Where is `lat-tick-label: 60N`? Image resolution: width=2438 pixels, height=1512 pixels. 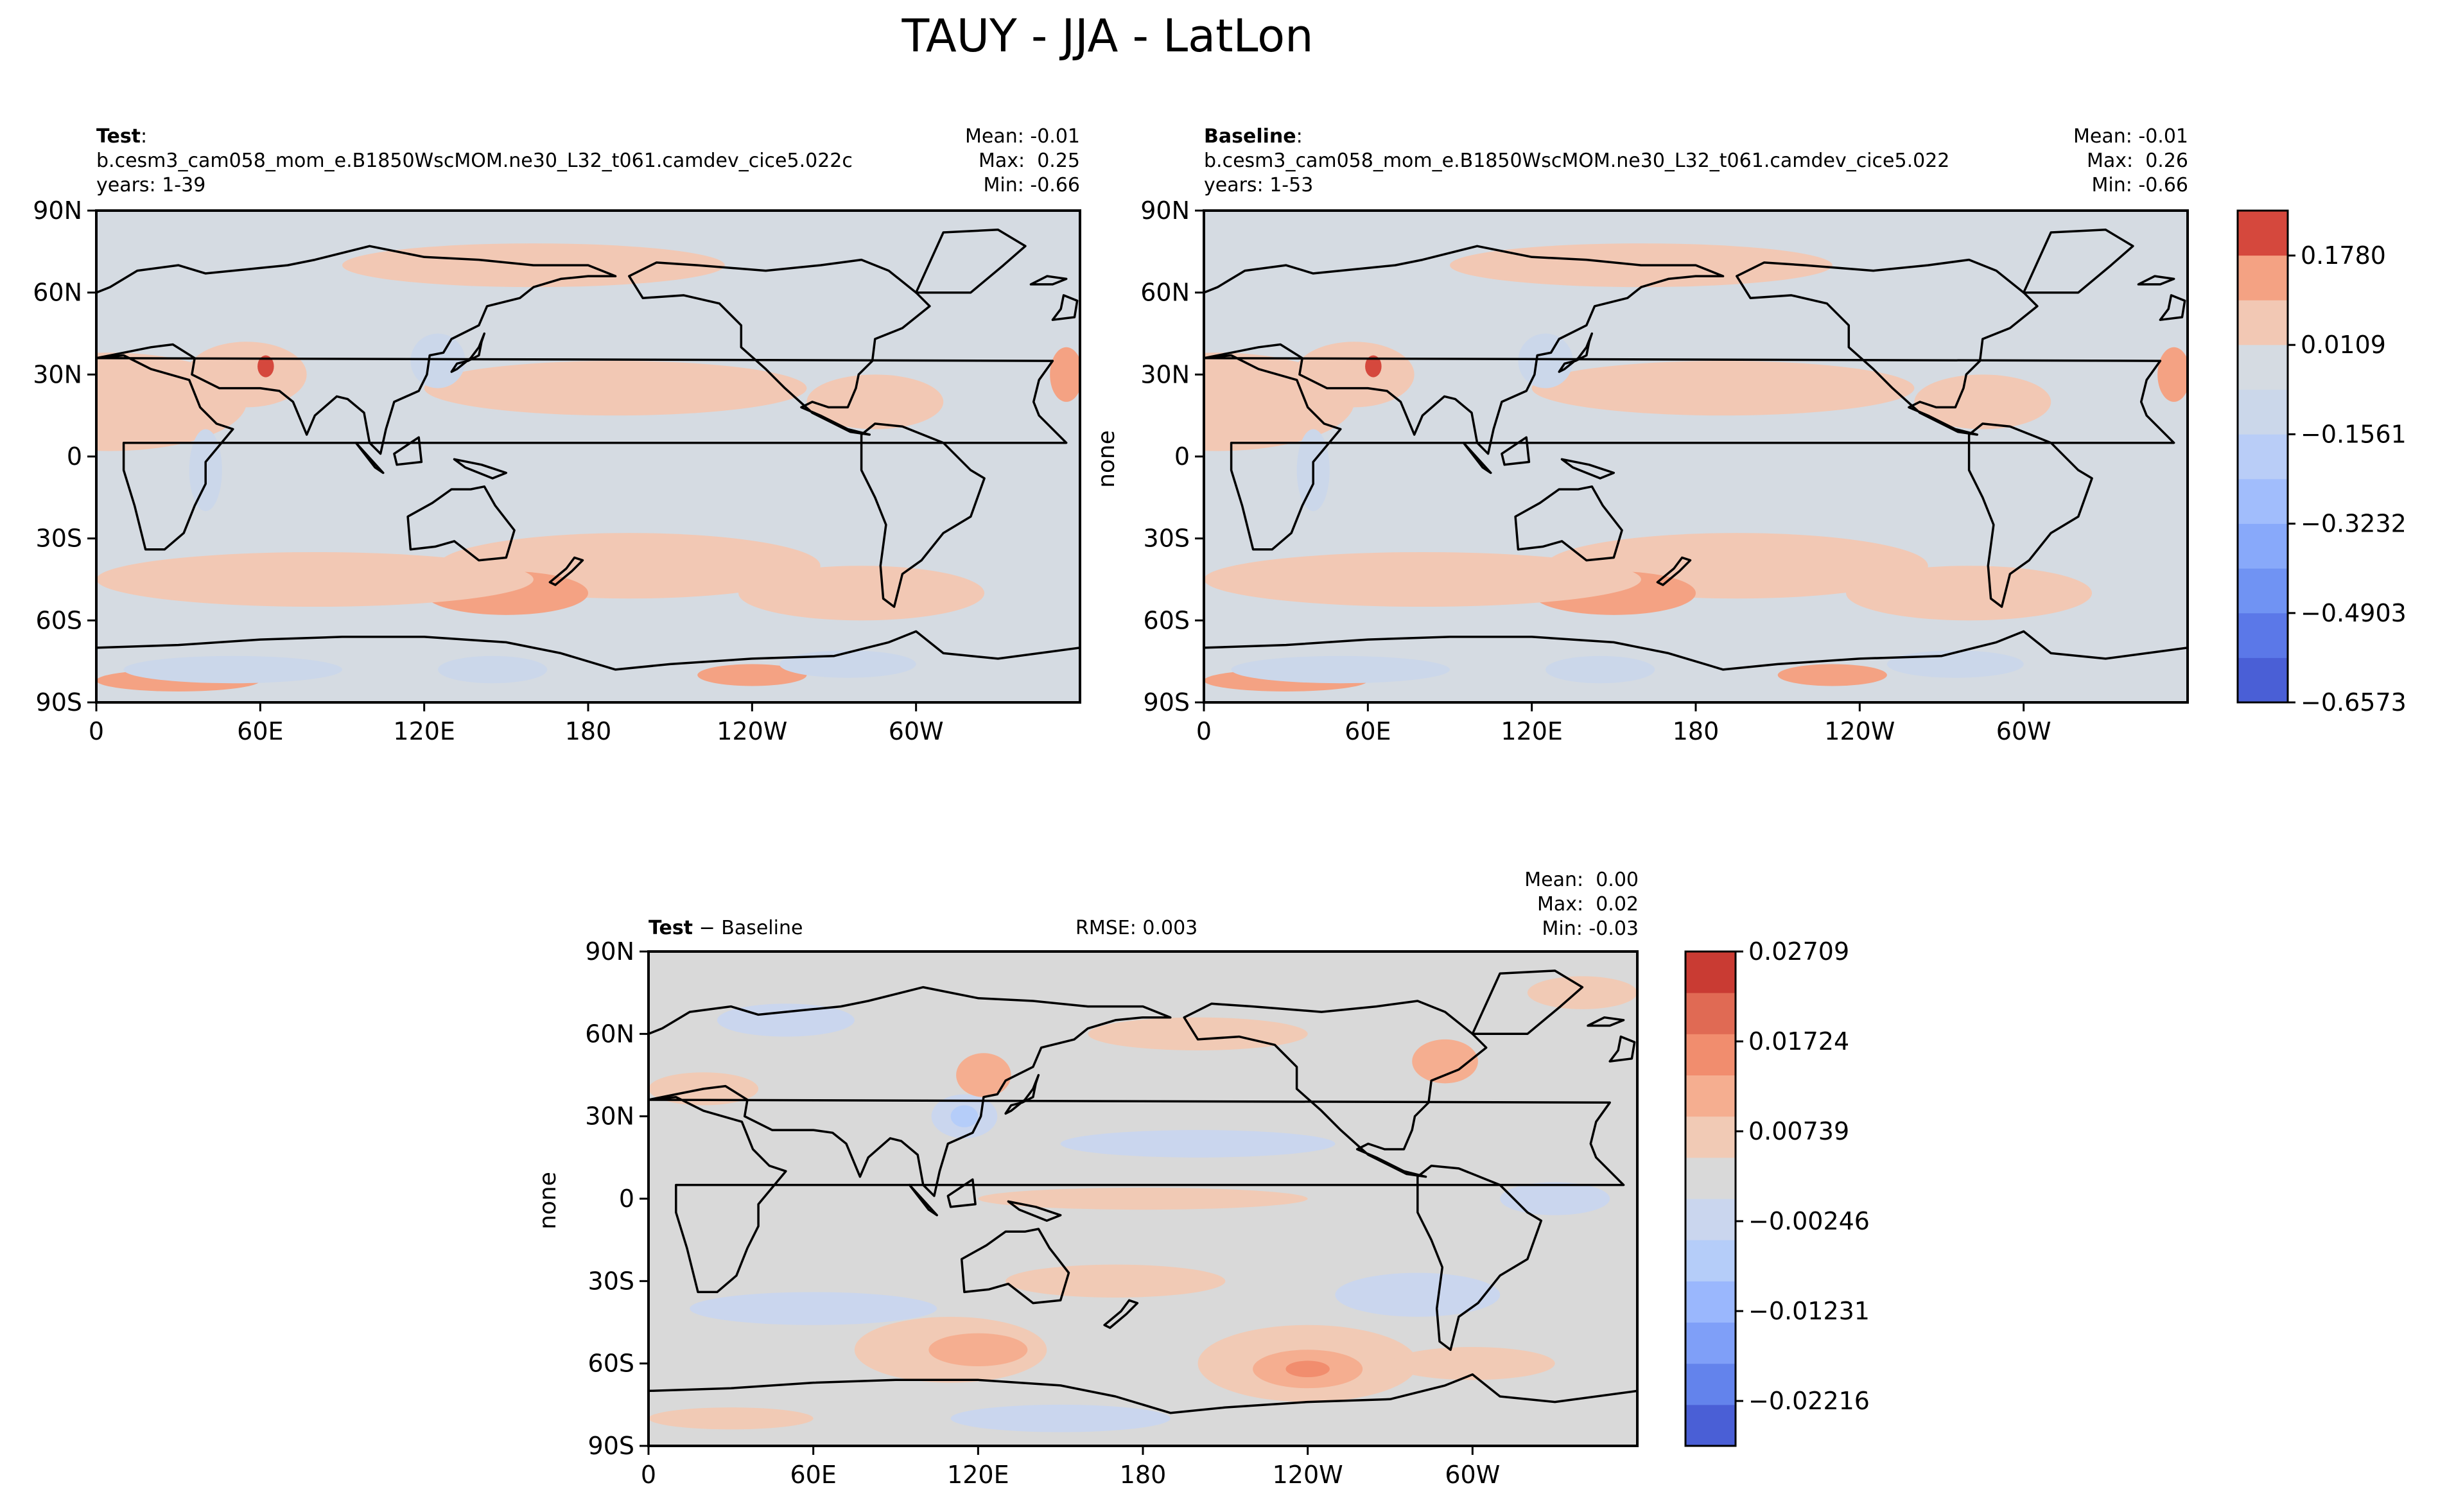 lat-tick-label: 60N is located at coordinates (1165, 293).